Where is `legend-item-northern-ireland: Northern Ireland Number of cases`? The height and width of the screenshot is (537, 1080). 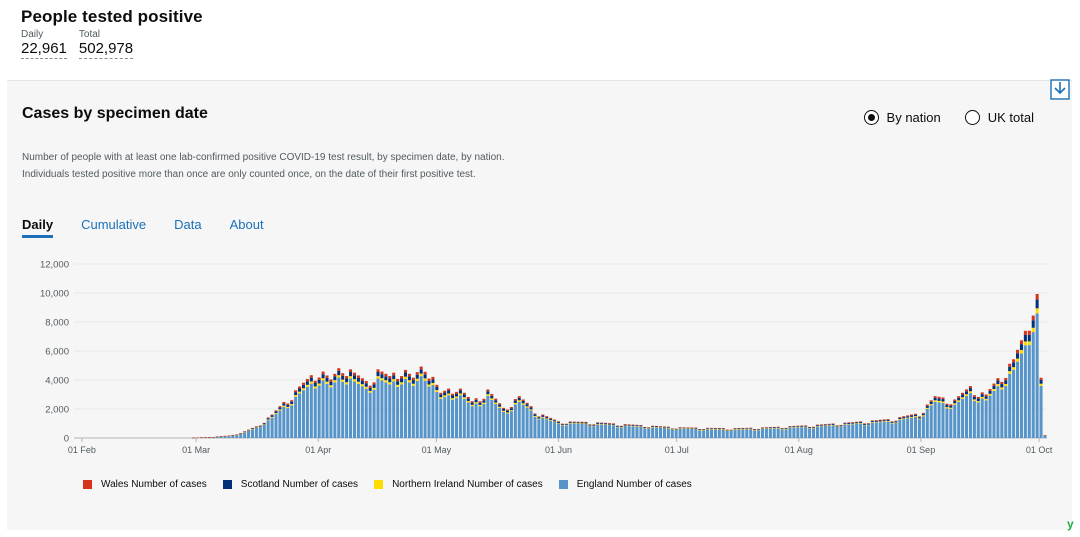
legend-item-northern-ireland: Northern Ireland Number of cases is located at coordinates (458, 484).